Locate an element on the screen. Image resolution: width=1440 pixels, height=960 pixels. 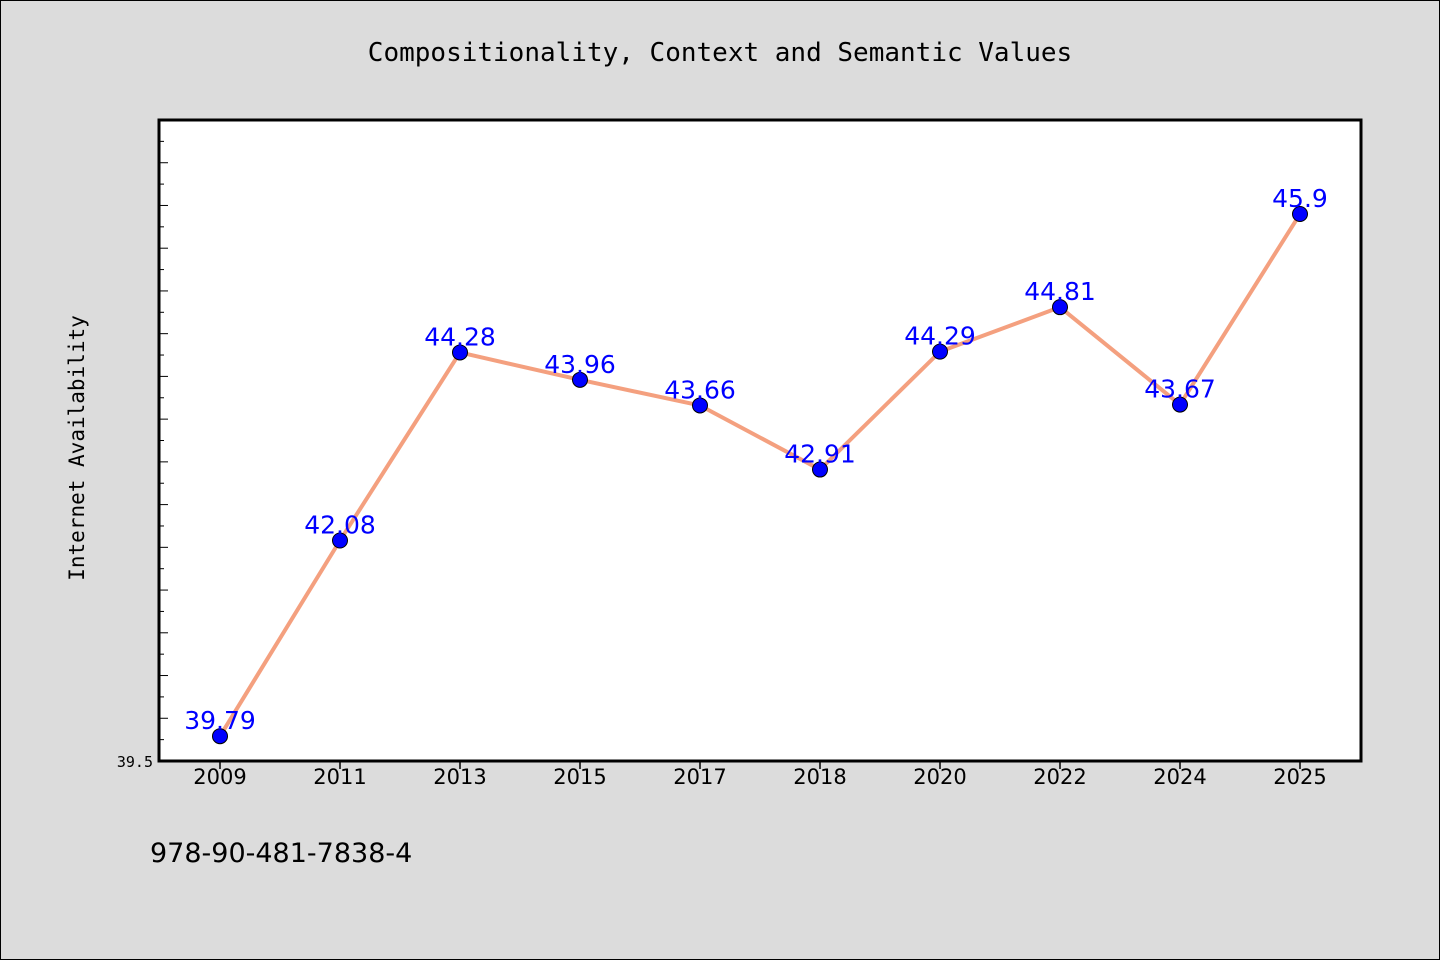
data-label: 42.91 is located at coordinates (820, 454).